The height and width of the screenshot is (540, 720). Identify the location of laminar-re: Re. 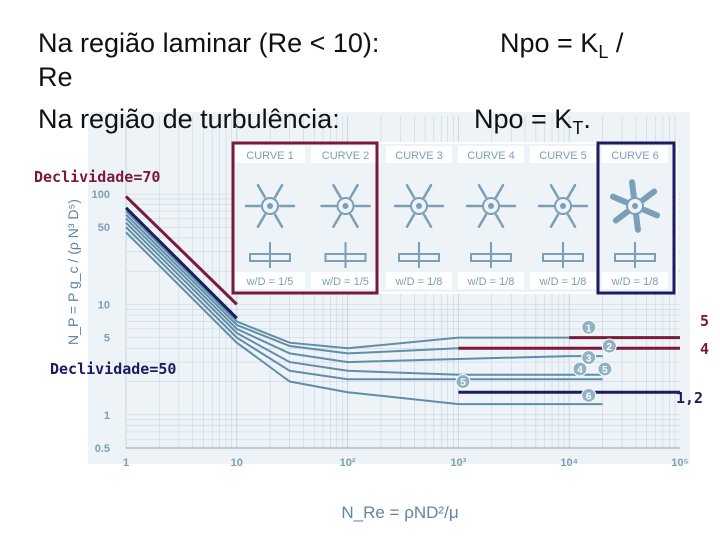
(55, 77).